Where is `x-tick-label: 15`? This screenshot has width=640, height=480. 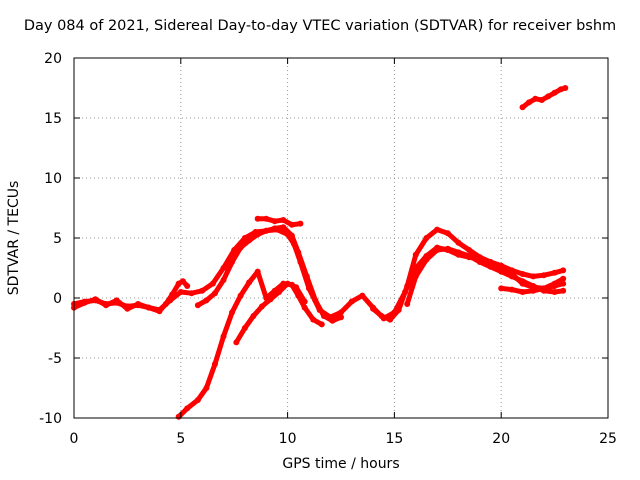
x-tick-label: 15 is located at coordinates (394, 439).